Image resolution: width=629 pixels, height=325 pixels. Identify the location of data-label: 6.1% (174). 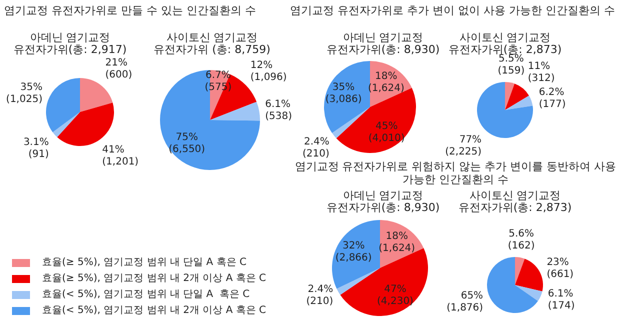
(561, 300).